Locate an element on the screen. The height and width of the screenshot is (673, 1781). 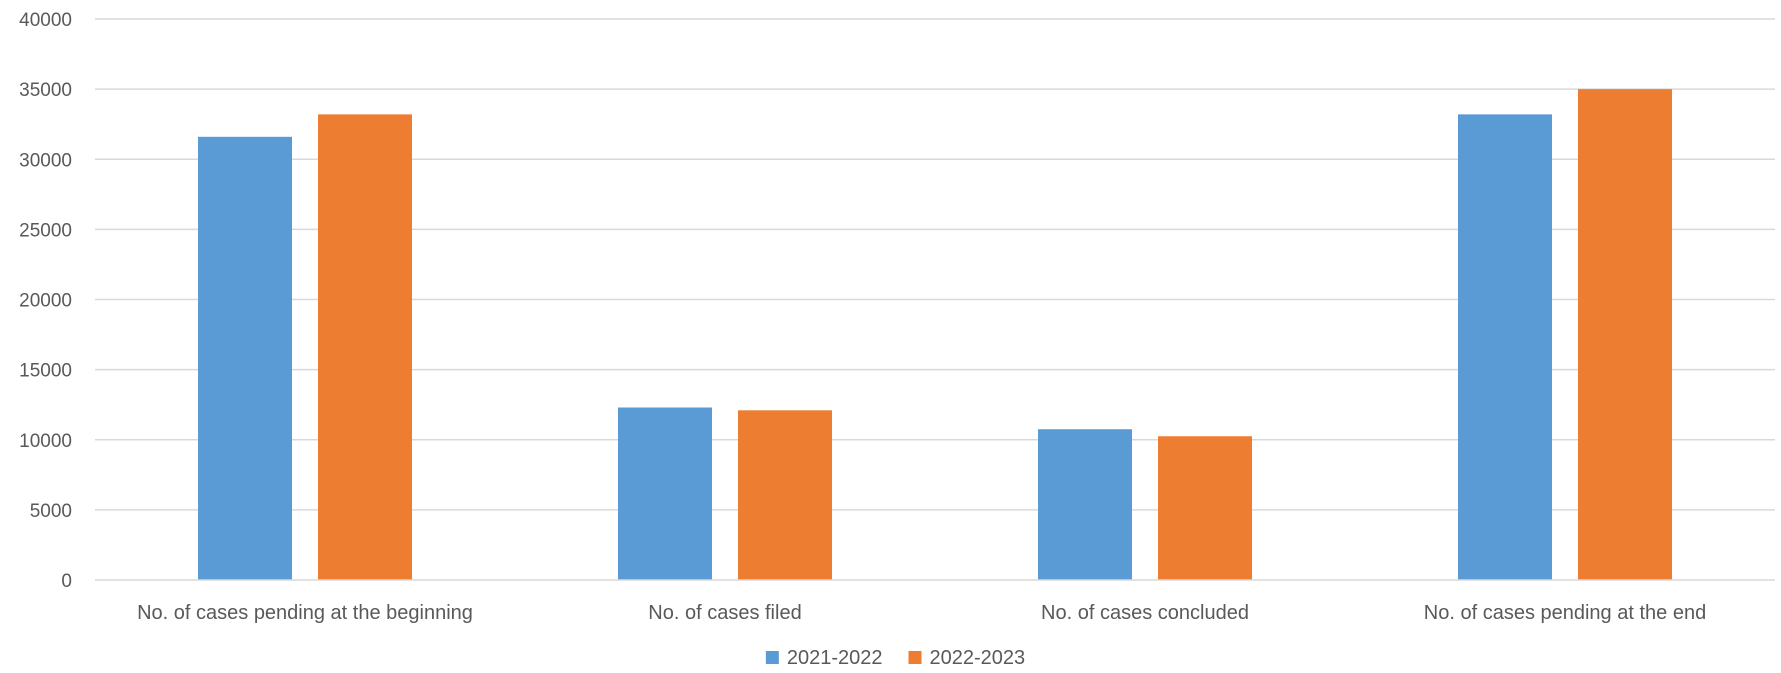
y-tick-label: 35000 is located at coordinates (45, 90).